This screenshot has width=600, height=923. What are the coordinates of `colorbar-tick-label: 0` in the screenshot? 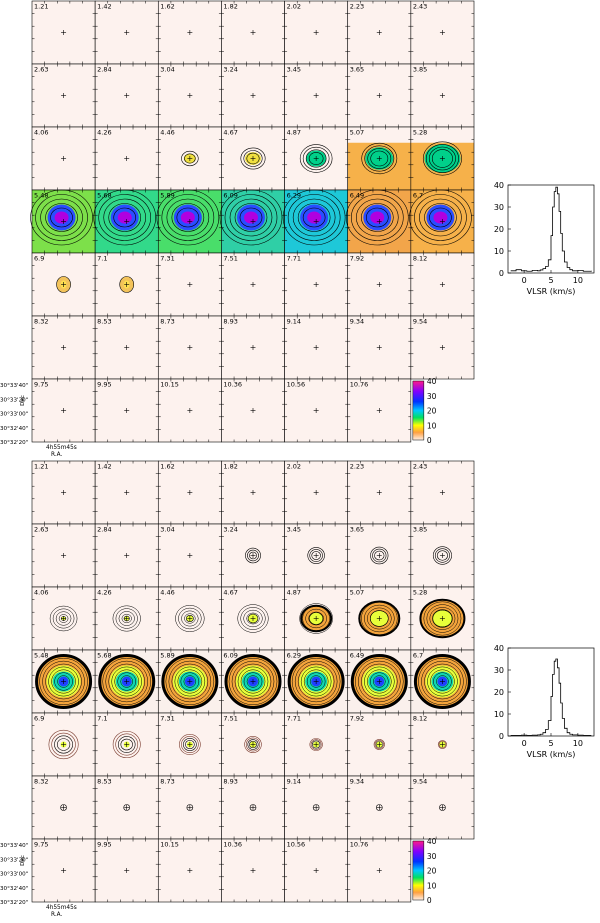 It's located at (429, 900).